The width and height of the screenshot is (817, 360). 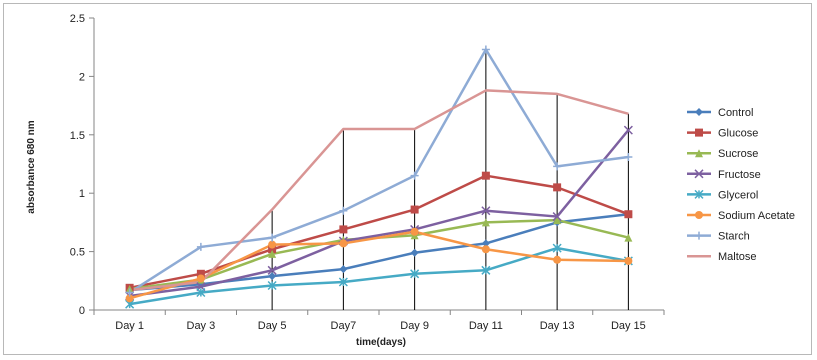 I want to click on legend-label: Control, so click(x=735, y=113).